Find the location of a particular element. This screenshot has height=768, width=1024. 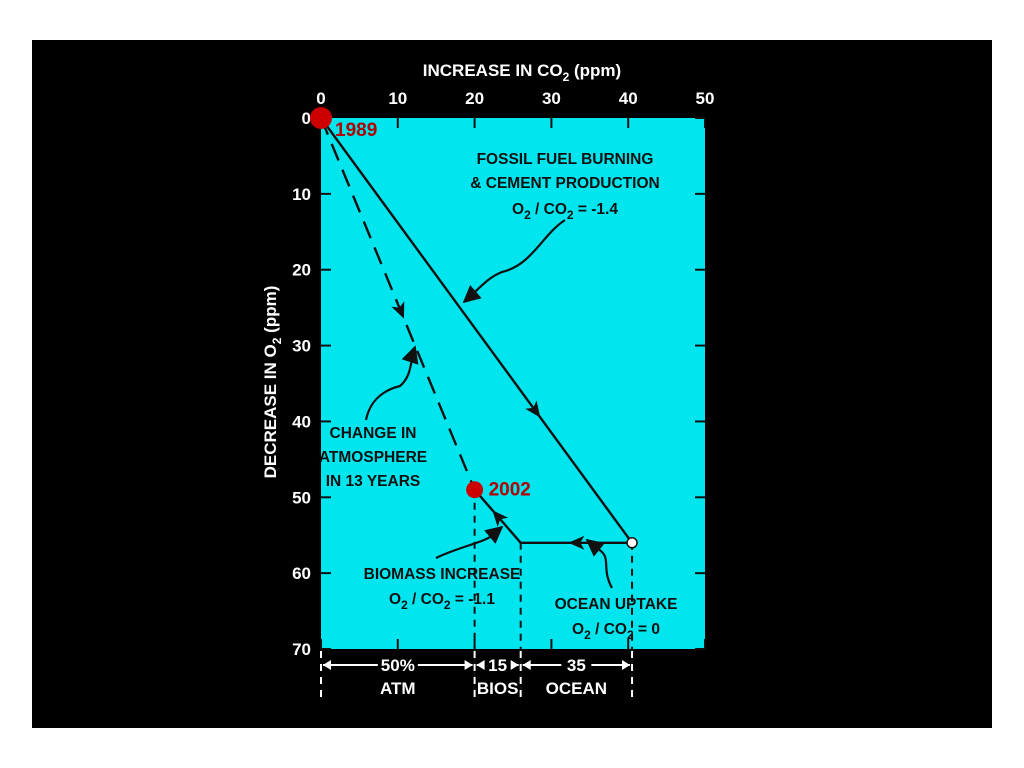

budget-name: OCEAN is located at coordinates (576, 688).